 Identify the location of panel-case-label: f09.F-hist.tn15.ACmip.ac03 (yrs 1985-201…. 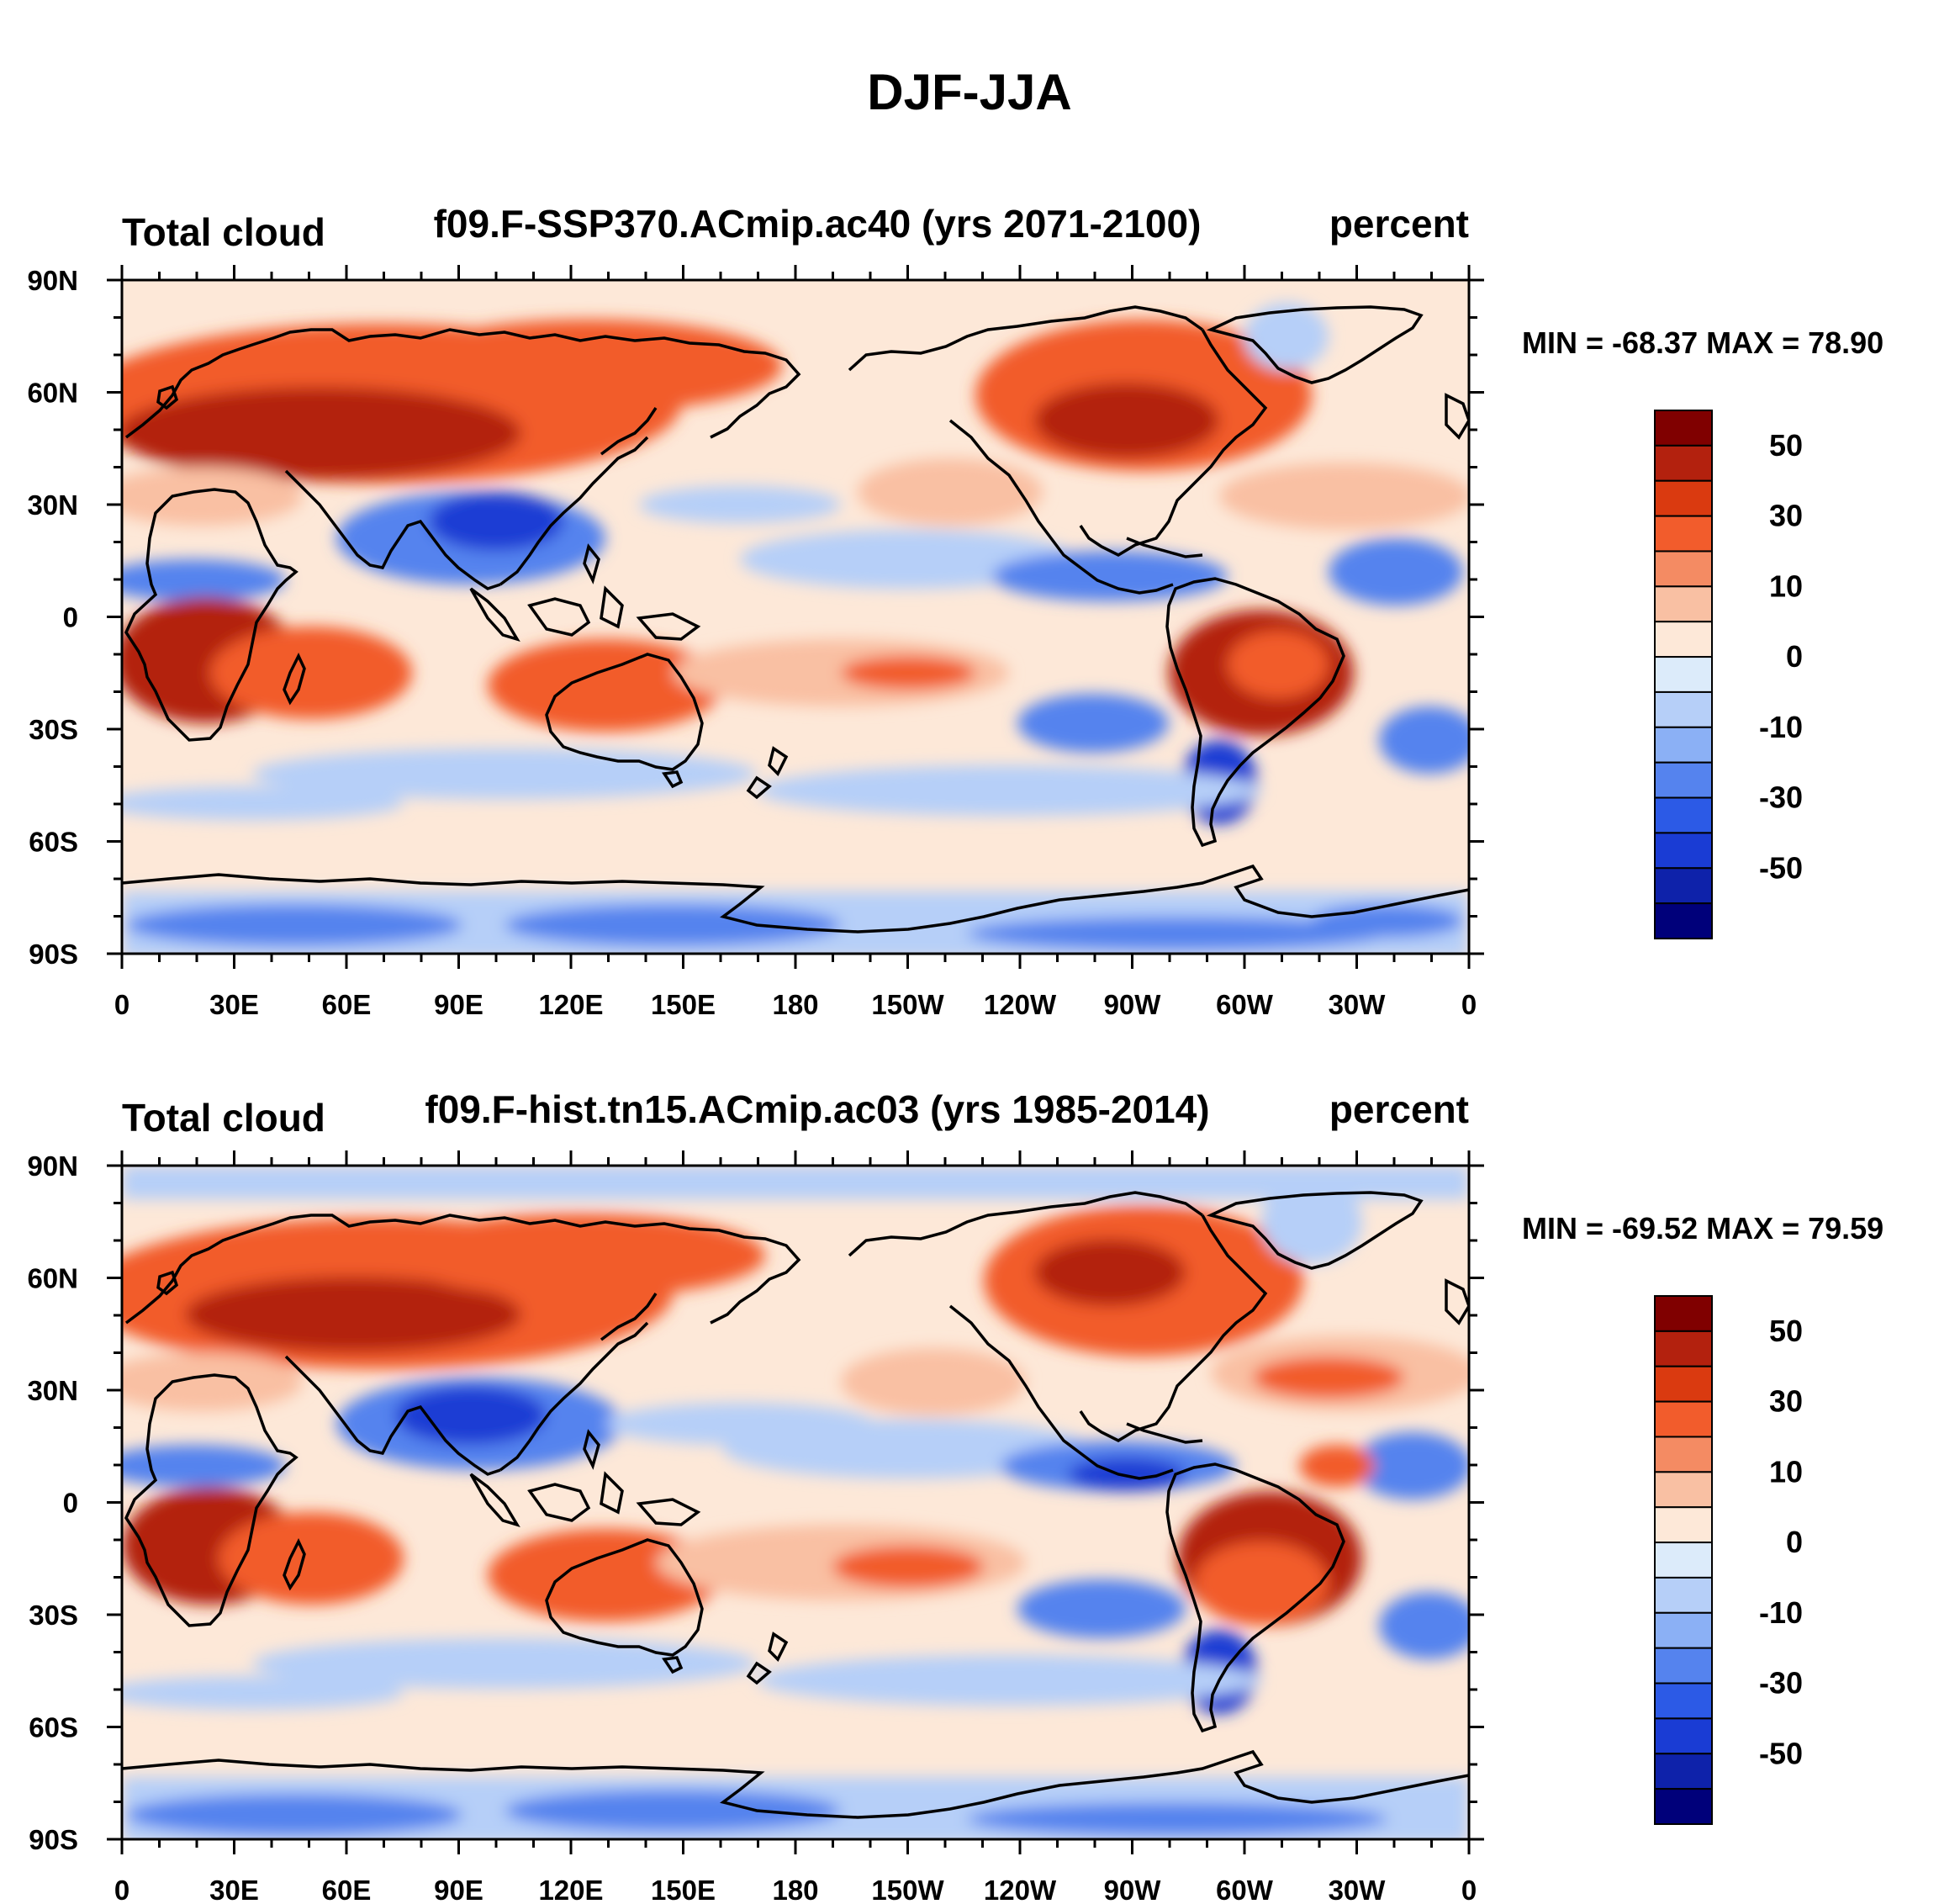
(817, 1109).